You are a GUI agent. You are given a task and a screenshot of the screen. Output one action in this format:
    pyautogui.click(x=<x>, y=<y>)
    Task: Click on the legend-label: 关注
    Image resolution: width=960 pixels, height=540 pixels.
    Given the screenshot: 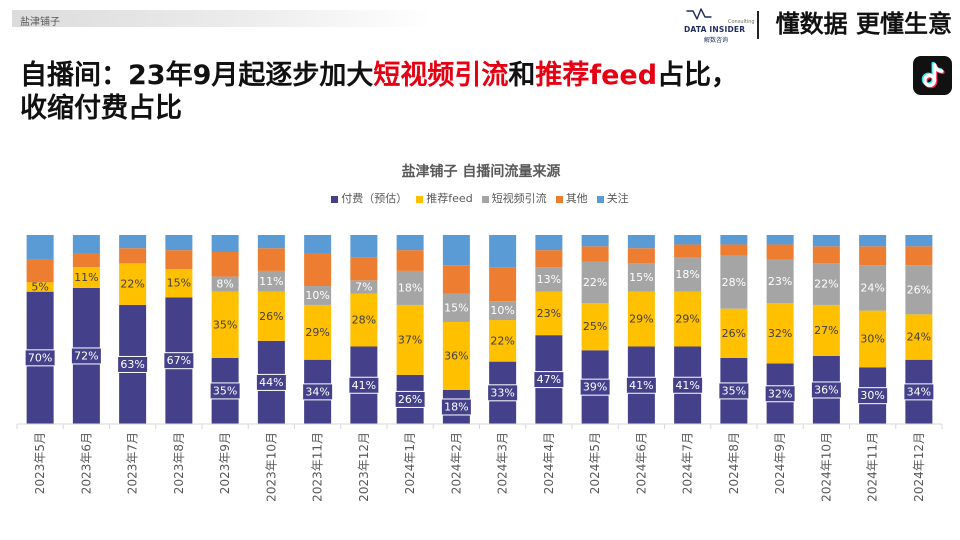 What is the action you would take?
    pyautogui.click(x=617, y=198)
    